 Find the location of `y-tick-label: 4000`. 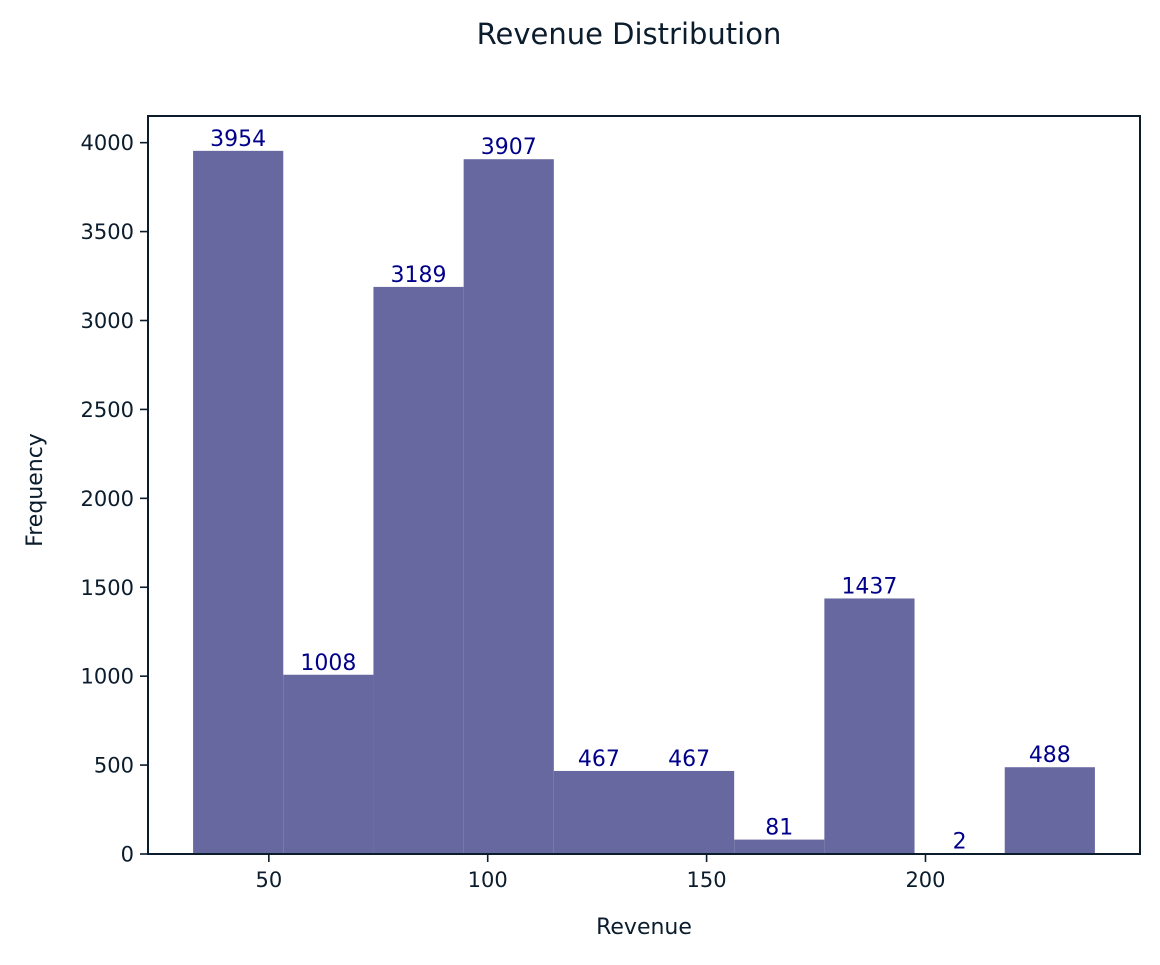

y-tick-label: 4000 is located at coordinates (107, 143).